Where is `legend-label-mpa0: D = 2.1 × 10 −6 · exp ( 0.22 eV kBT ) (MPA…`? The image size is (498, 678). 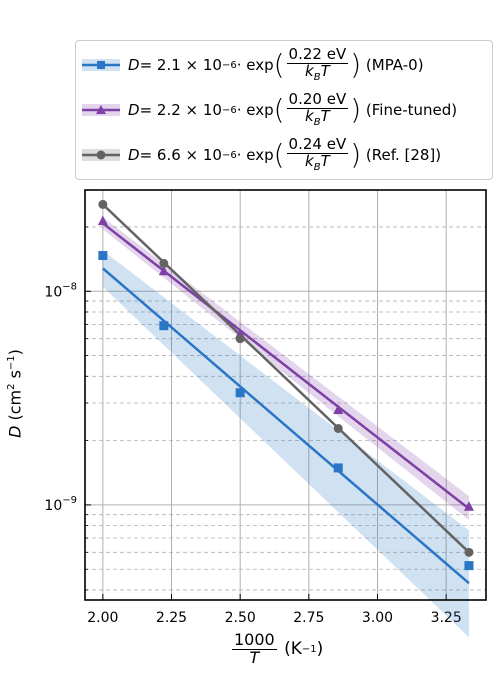
legend-label-mpa0: D = 2.1 × 10 −6 · exp ( 0.22 eV kBT ) (MPA… is located at coordinates (276, 63).